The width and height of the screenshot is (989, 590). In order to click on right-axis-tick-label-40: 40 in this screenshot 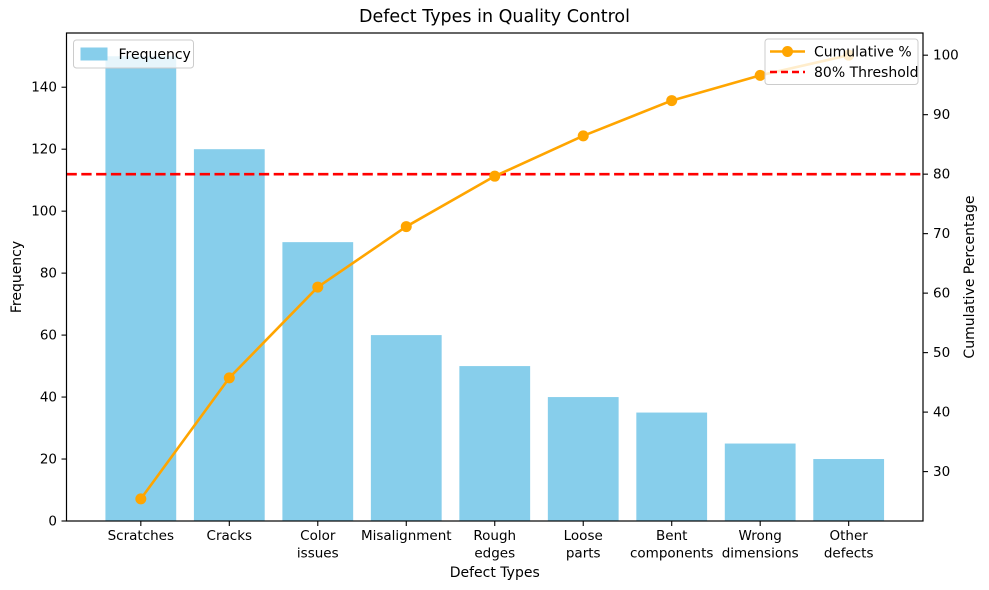, I will do `click(941, 413)`.